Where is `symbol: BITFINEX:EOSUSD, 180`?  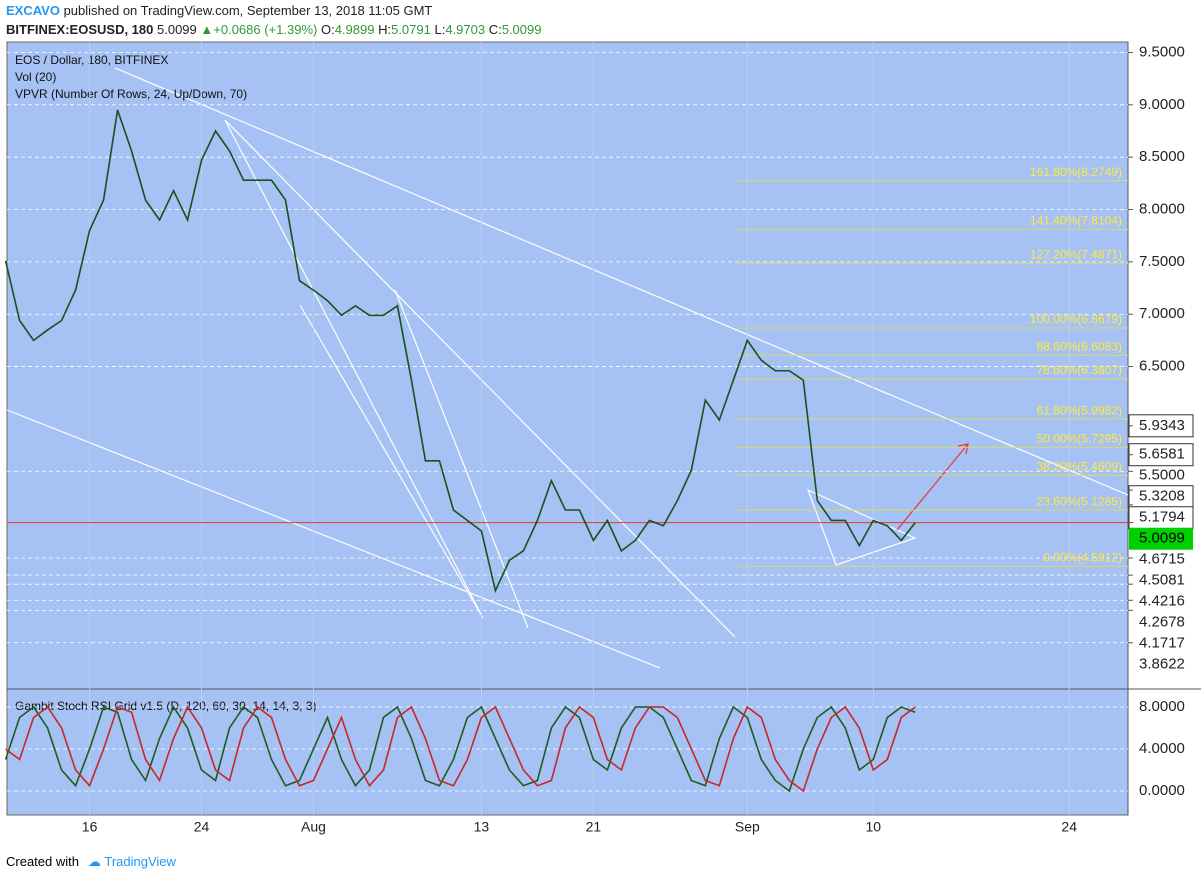 symbol: BITFINEX:EOSUSD, 180 is located at coordinates (80, 29).